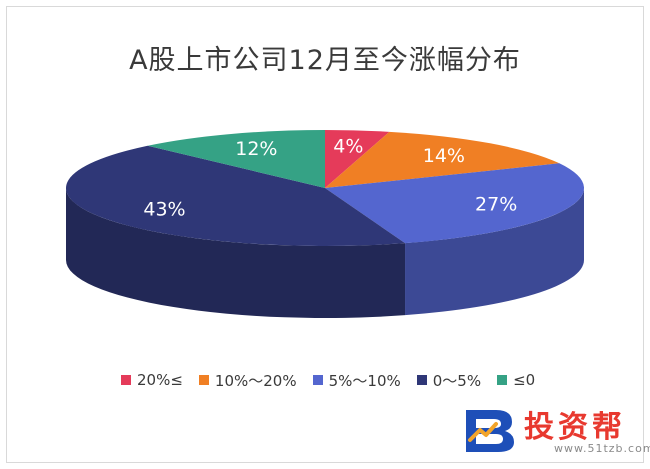  What do you see at coordinates (496, 205) in the screenshot?
I see `pie-data-label: 27%` at bounding box center [496, 205].